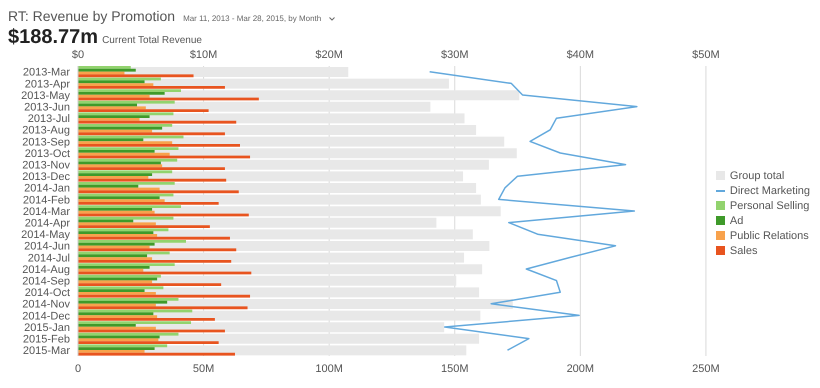 The height and width of the screenshot is (388, 820). What do you see at coordinates (46, 200) in the screenshot?
I see `y-tick-label: 2014-Feb` at bounding box center [46, 200].